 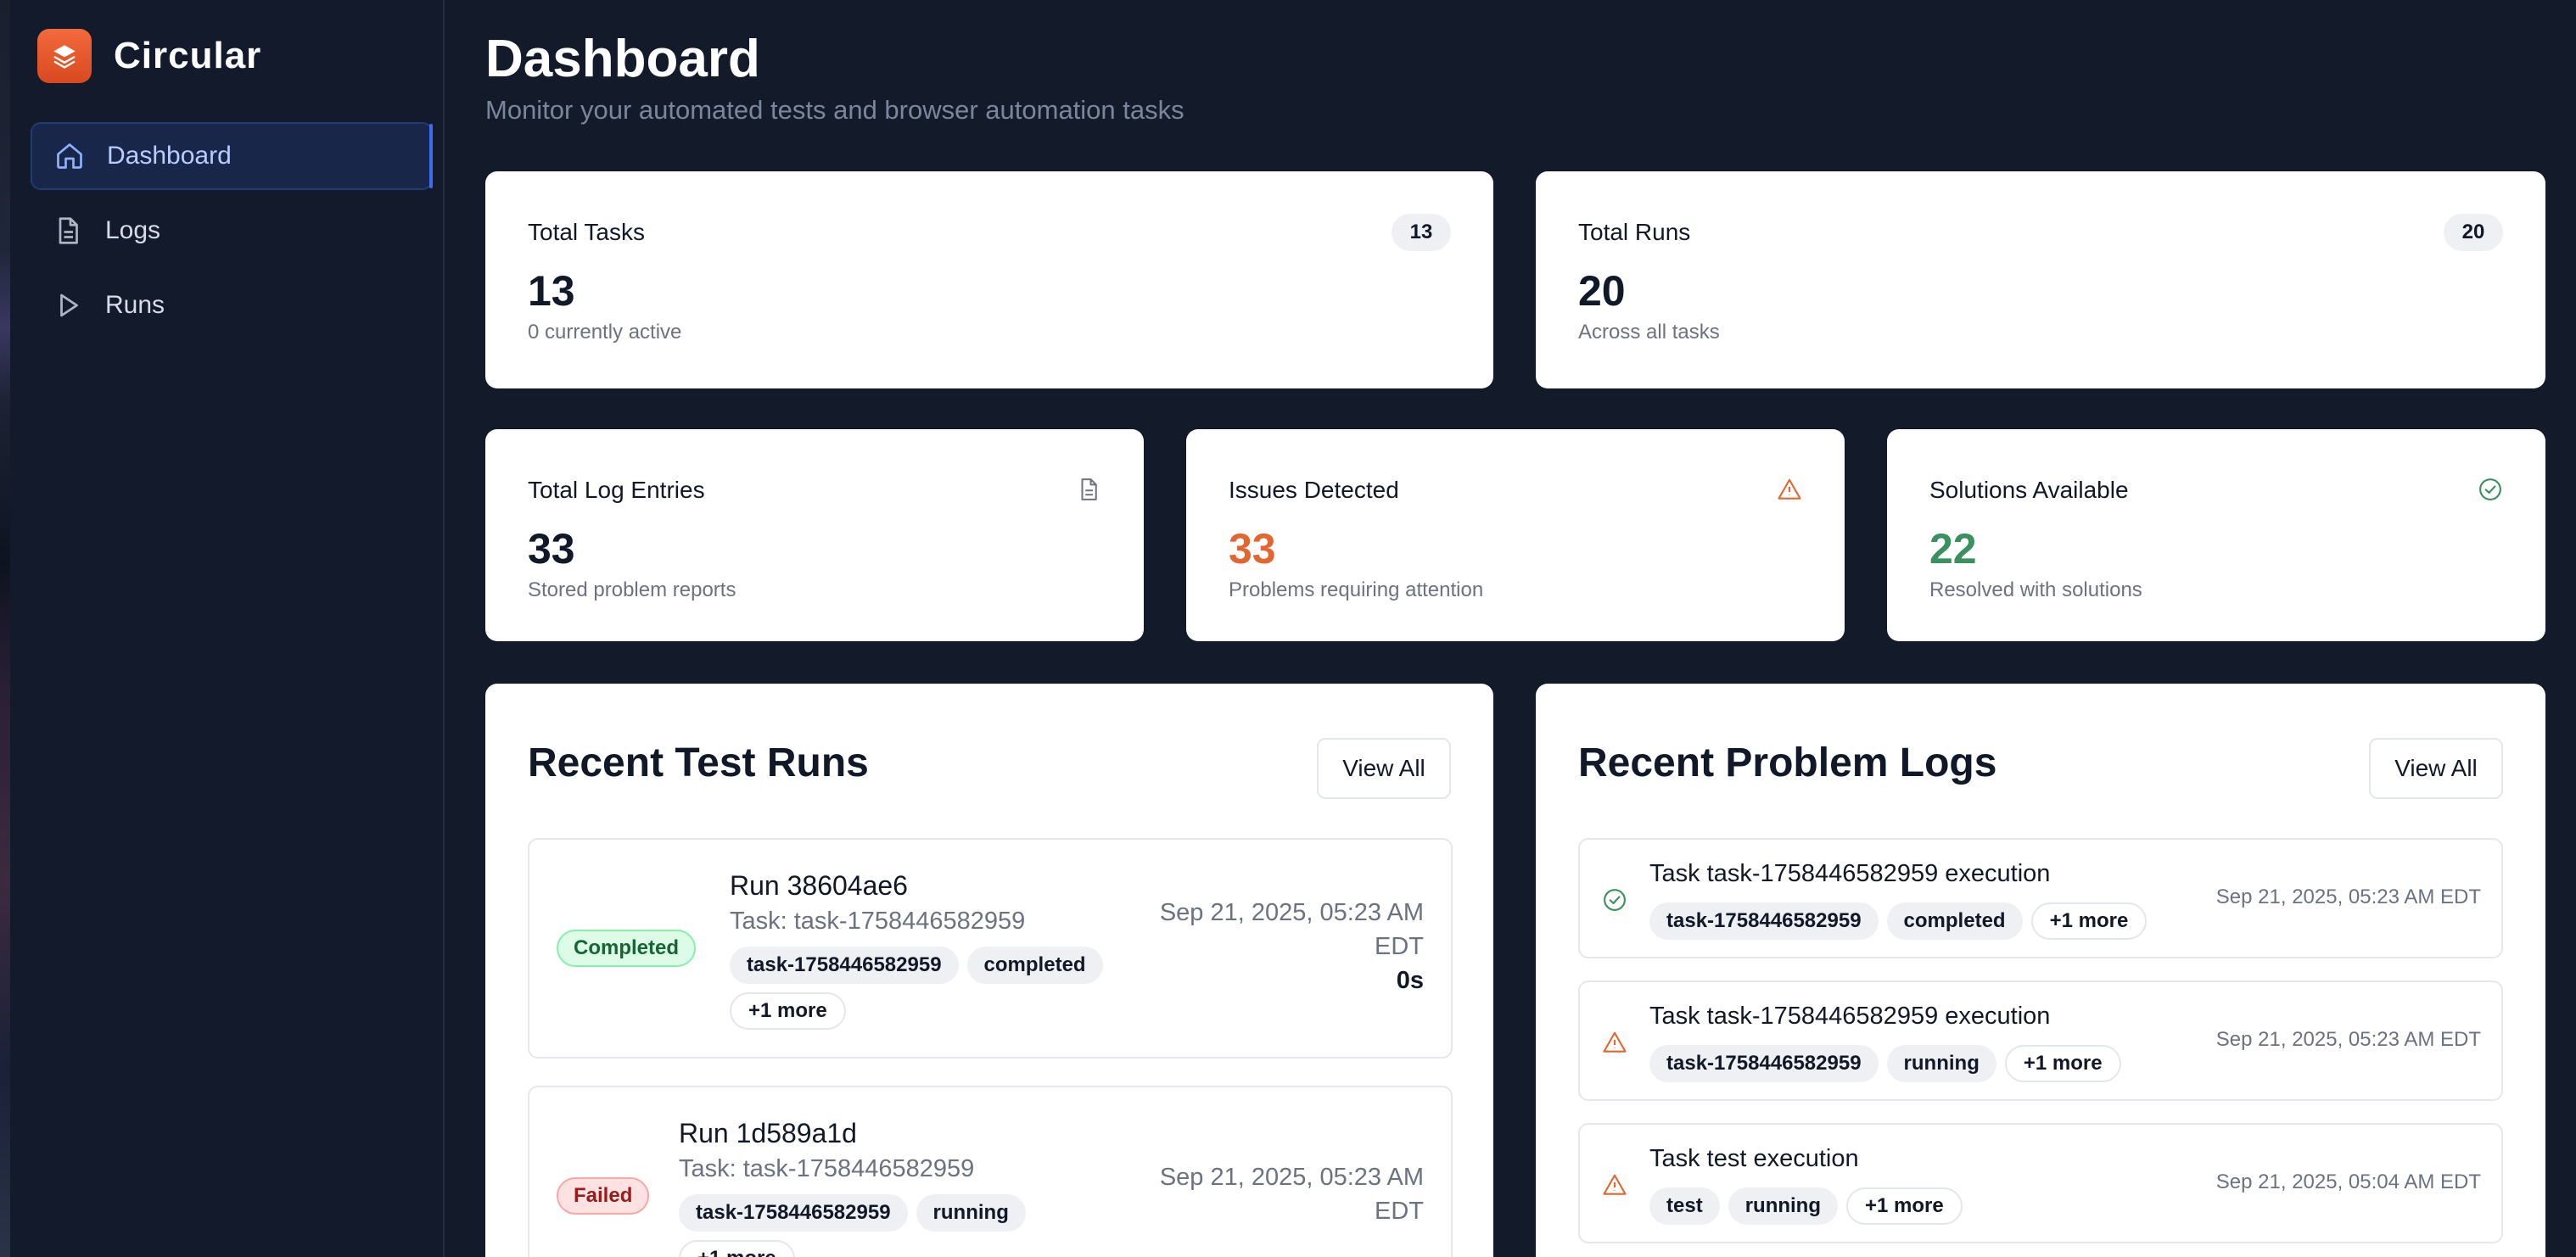 I want to click on stat-card-total-tasks: Total Tasks 13 13 0 currently active, so click(x=989, y=279).